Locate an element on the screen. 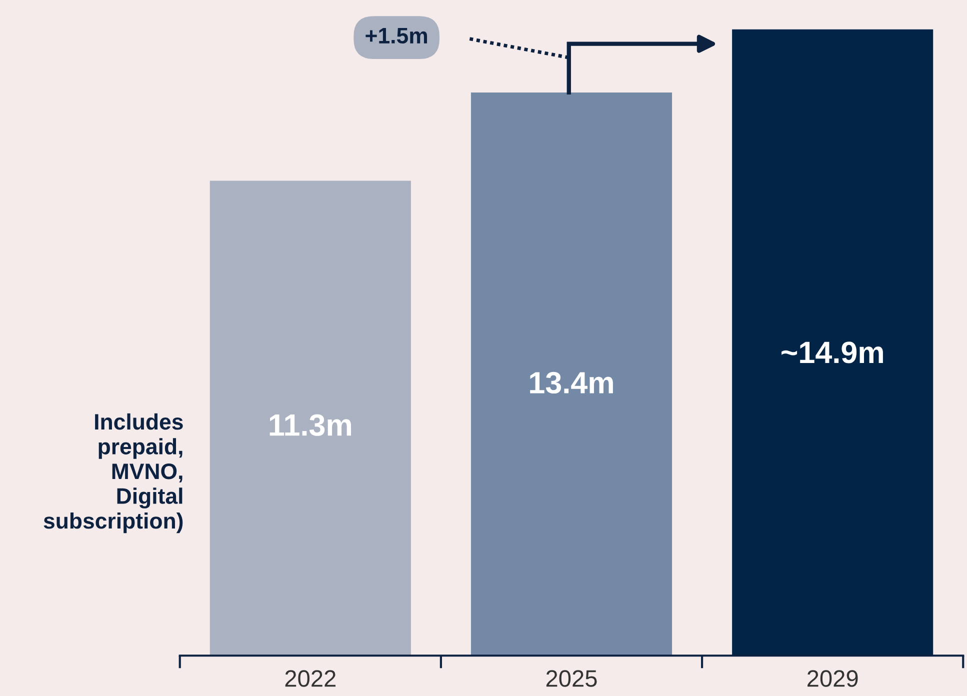 This screenshot has height=696, width=967. x-tick-label: 2022 is located at coordinates (310, 678).